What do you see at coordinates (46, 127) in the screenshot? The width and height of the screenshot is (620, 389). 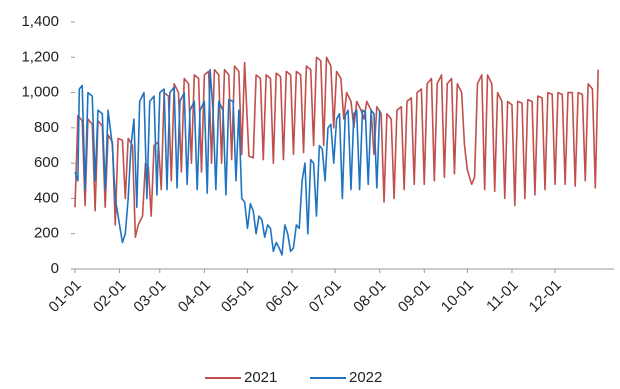 I see `y-tick-label: 800` at bounding box center [46, 127].